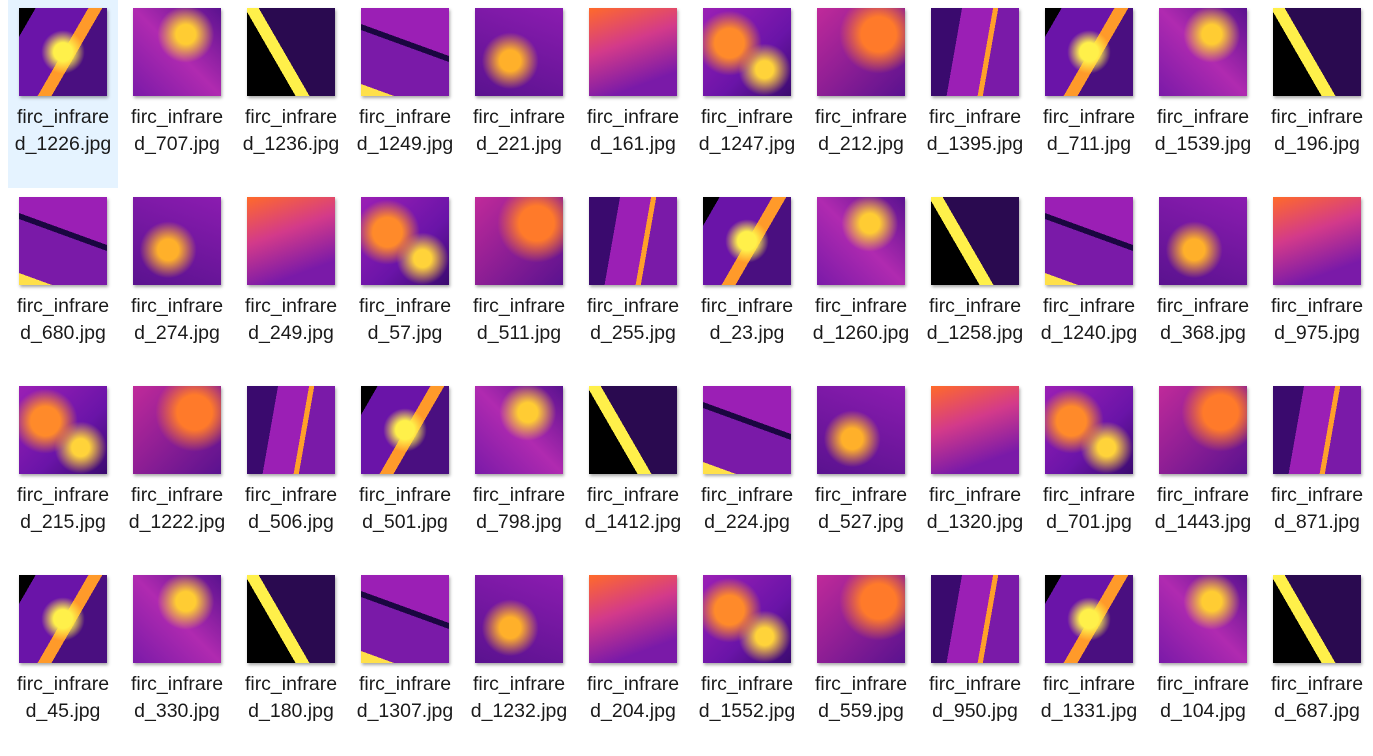  Describe the element at coordinates (975, 94) in the screenshot. I see `file-item: firc_infrared_1395.jpg` at that location.